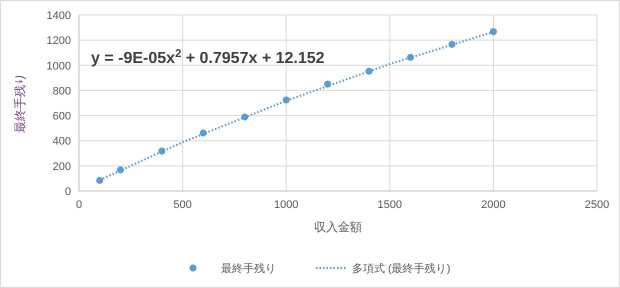 Image resolution: width=620 pixels, height=288 pixels. Describe the element at coordinates (79, 205) in the screenshot. I see `x-tick-label: 0` at that location.